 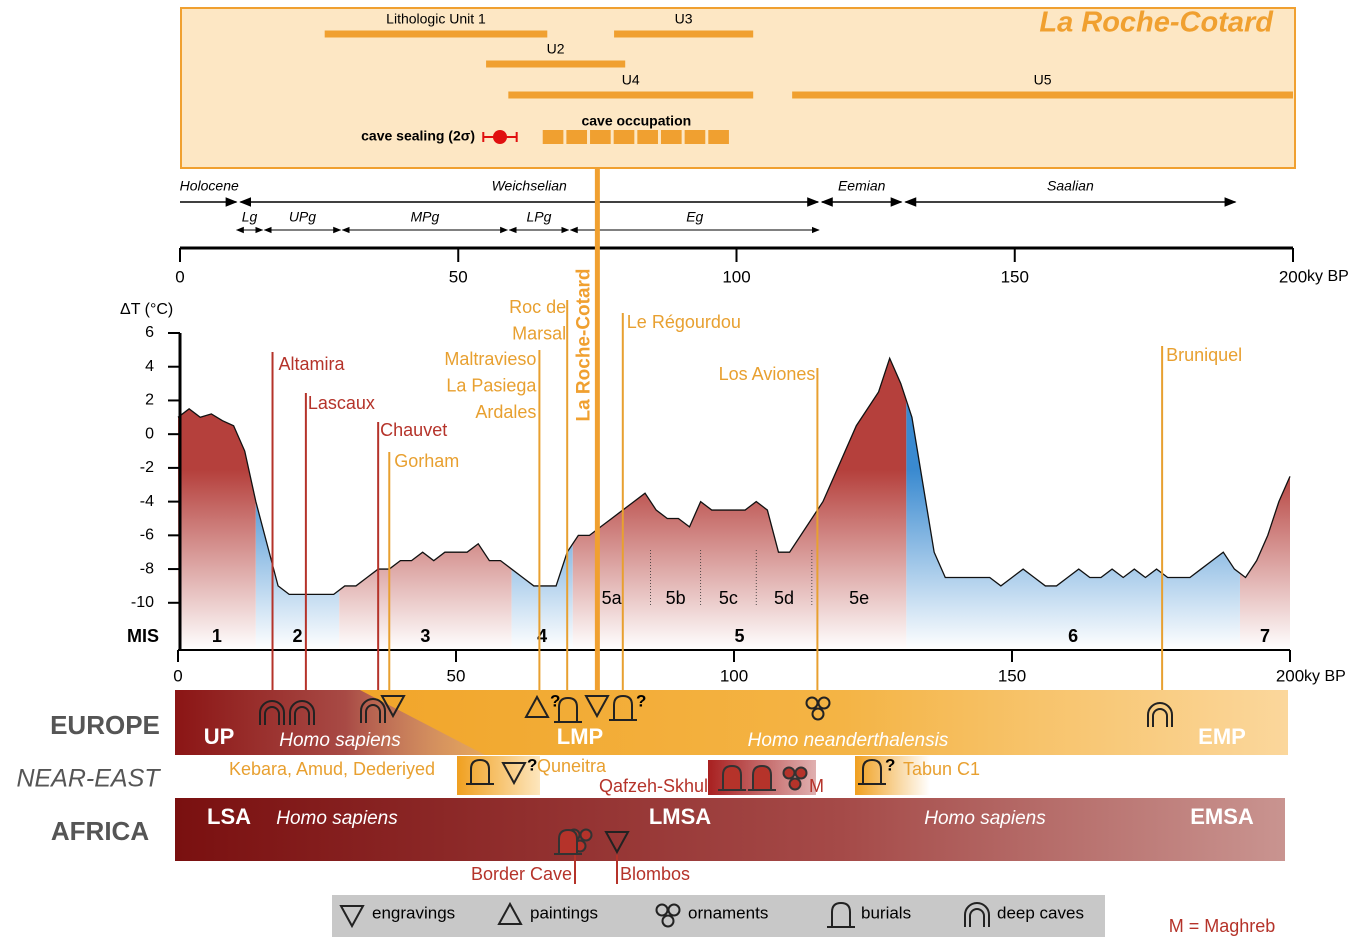 I want to click on unit-label: Lithologic Unit 1, so click(x=436, y=19).